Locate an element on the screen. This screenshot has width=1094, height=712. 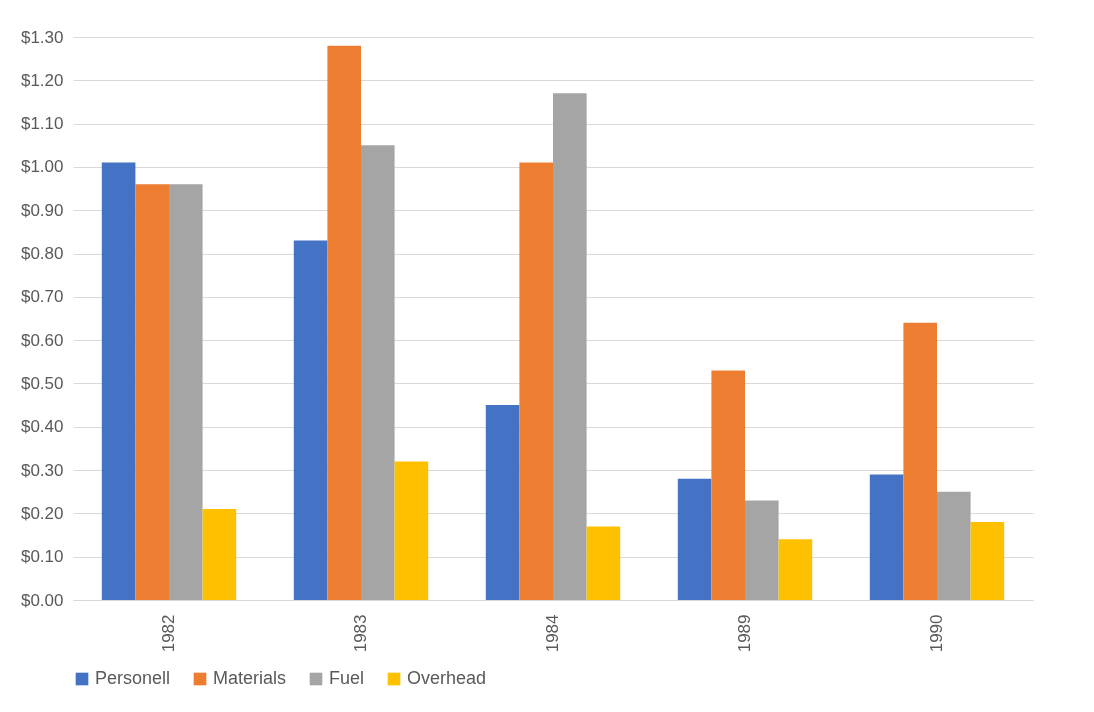
y-tick-label: $0.30 is located at coordinates (42, 470).